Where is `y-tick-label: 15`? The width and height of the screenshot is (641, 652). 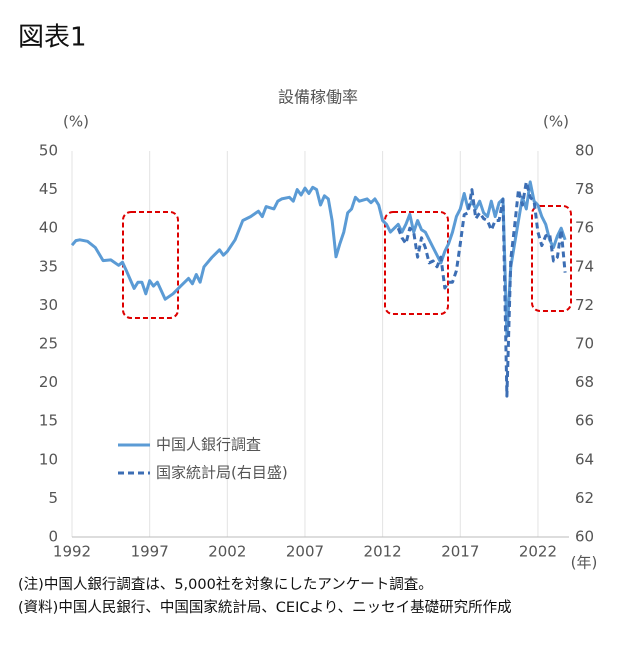 y-tick-label: 15 is located at coordinates (48, 421).